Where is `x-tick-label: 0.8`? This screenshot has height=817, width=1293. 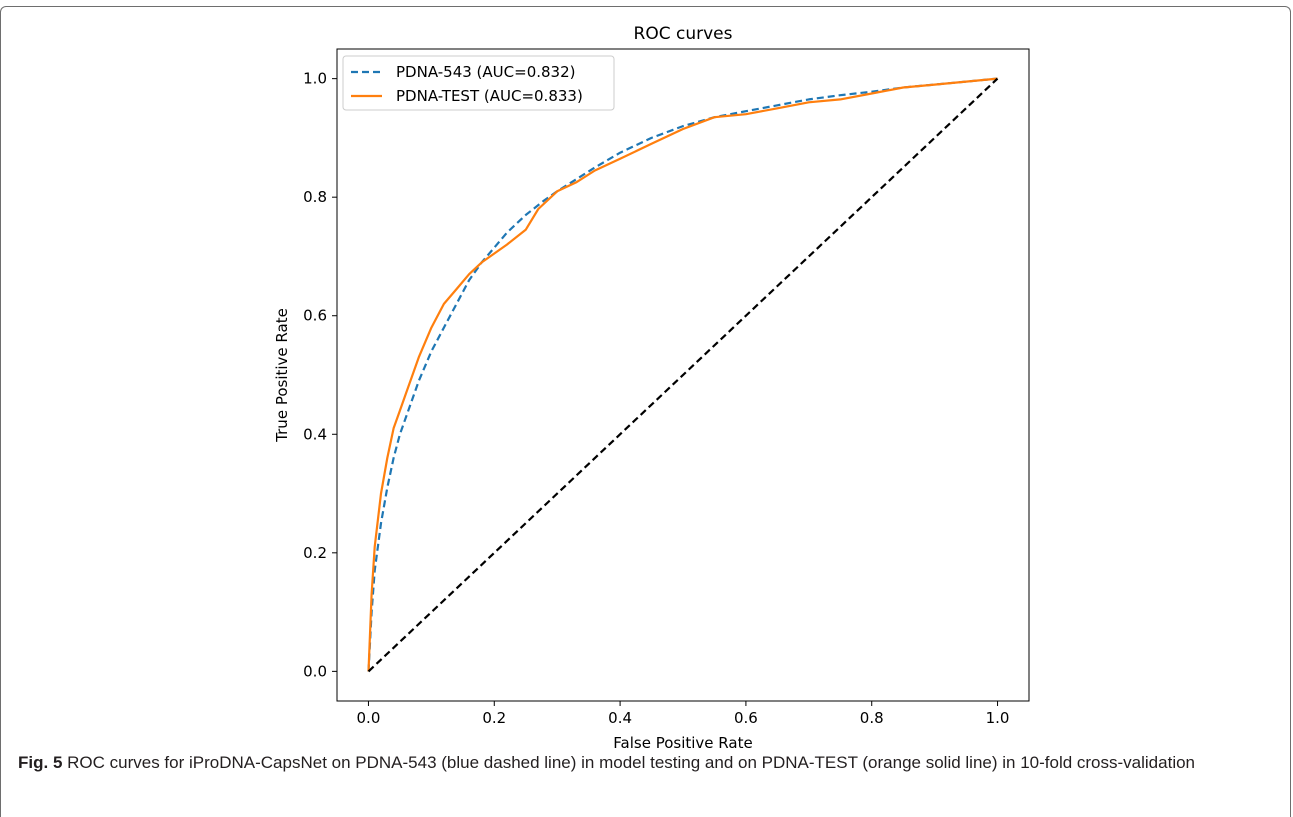 x-tick-label: 0.8 is located at coordinates (872, 718).